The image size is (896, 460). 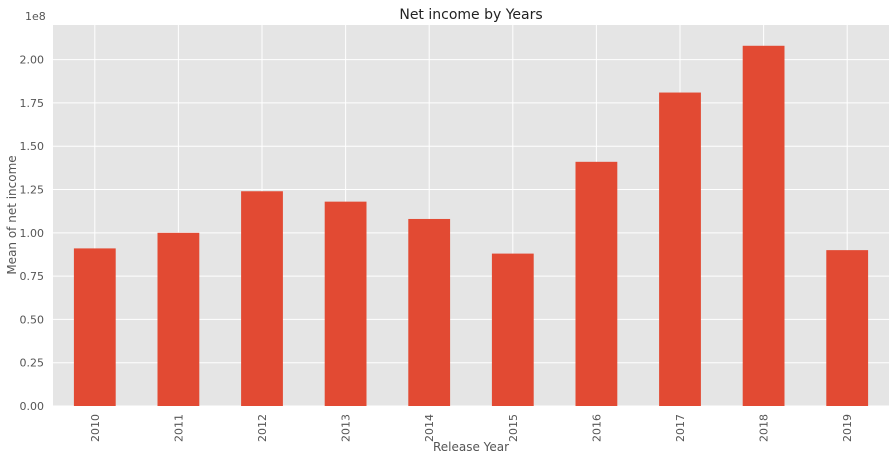 I want to click on y-tick-label: 1.00, so click(x=32, y=233).